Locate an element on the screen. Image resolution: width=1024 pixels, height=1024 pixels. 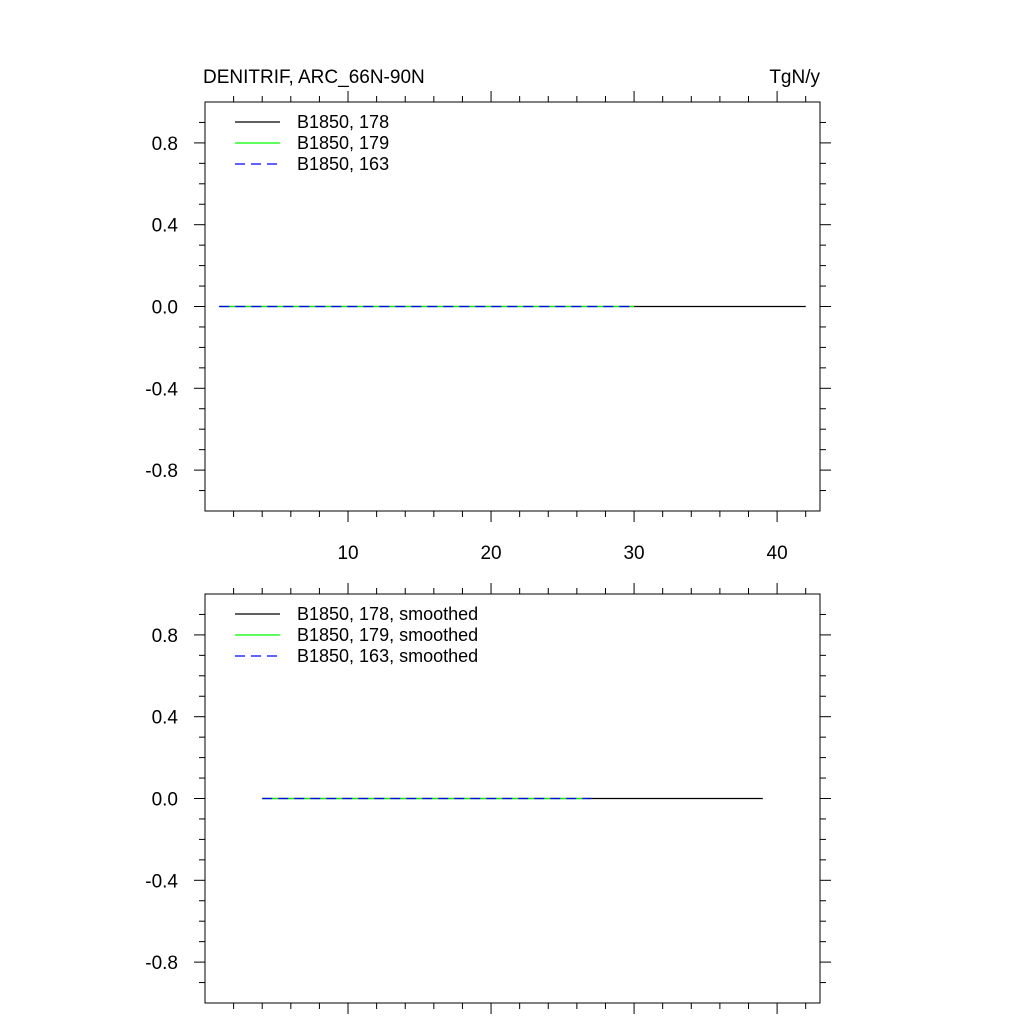
x-tick-label: 40 is located at coordinates (777, 553).